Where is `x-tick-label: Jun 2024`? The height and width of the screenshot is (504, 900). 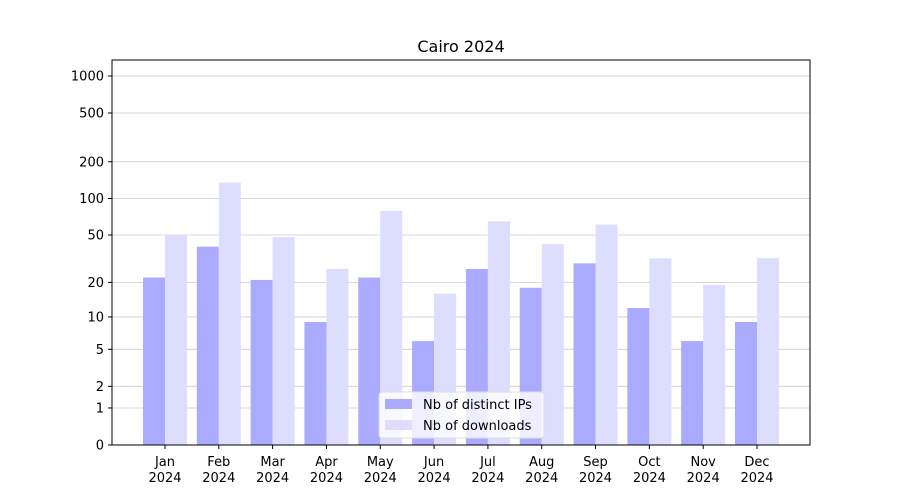 x-tick-label: Jun 2024 is located at coordinates (434, 470).